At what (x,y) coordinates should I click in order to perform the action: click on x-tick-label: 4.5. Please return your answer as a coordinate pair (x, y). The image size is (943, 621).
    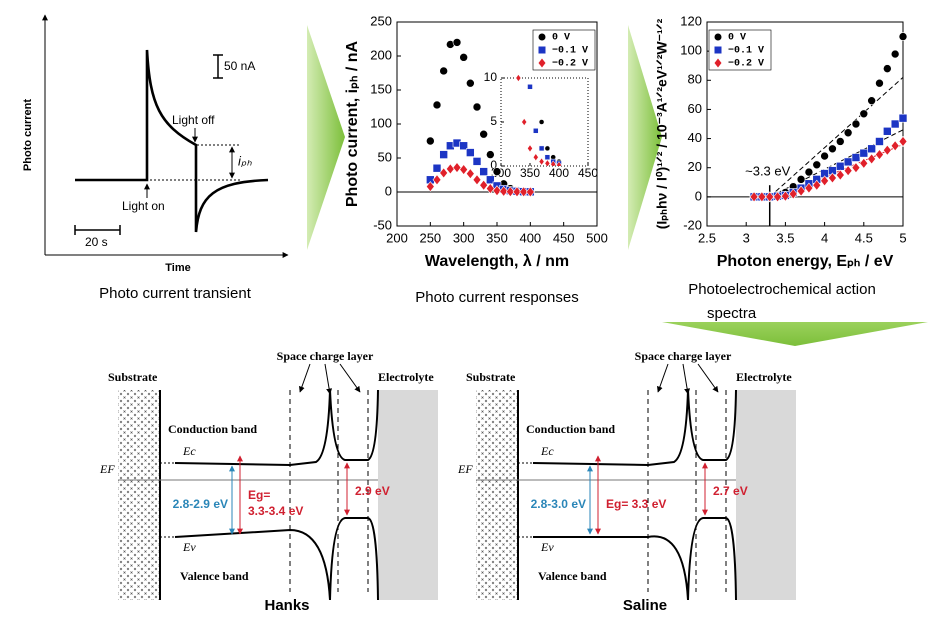
    Looking at the image, I should click on (864, 237).